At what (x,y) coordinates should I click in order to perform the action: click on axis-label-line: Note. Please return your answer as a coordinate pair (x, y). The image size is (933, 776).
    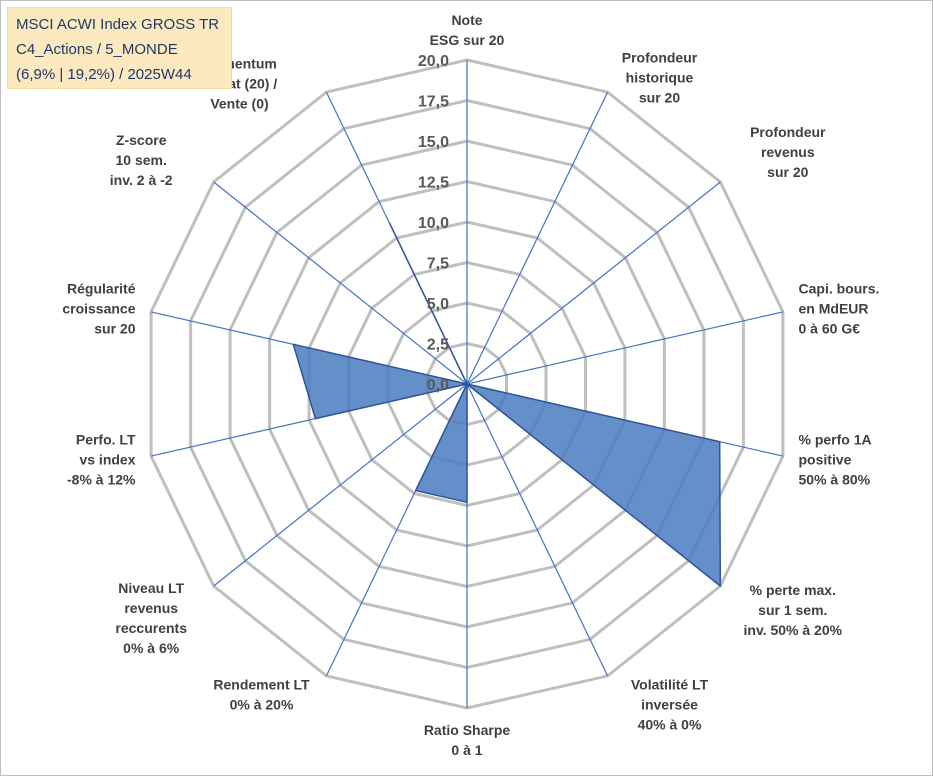
    Looking at the image, I should click on (466, 20).